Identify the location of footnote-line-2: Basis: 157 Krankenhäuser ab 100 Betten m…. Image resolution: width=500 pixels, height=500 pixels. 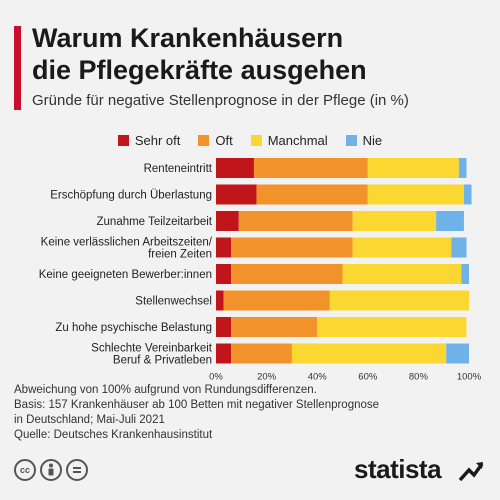
(197, 405).